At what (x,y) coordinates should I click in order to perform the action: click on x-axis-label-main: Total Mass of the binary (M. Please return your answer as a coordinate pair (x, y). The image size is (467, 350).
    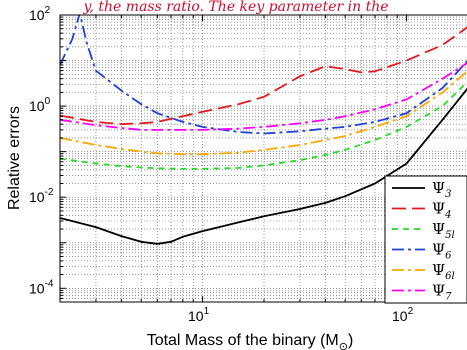
    Looking at the image, I should click on (243, 340).